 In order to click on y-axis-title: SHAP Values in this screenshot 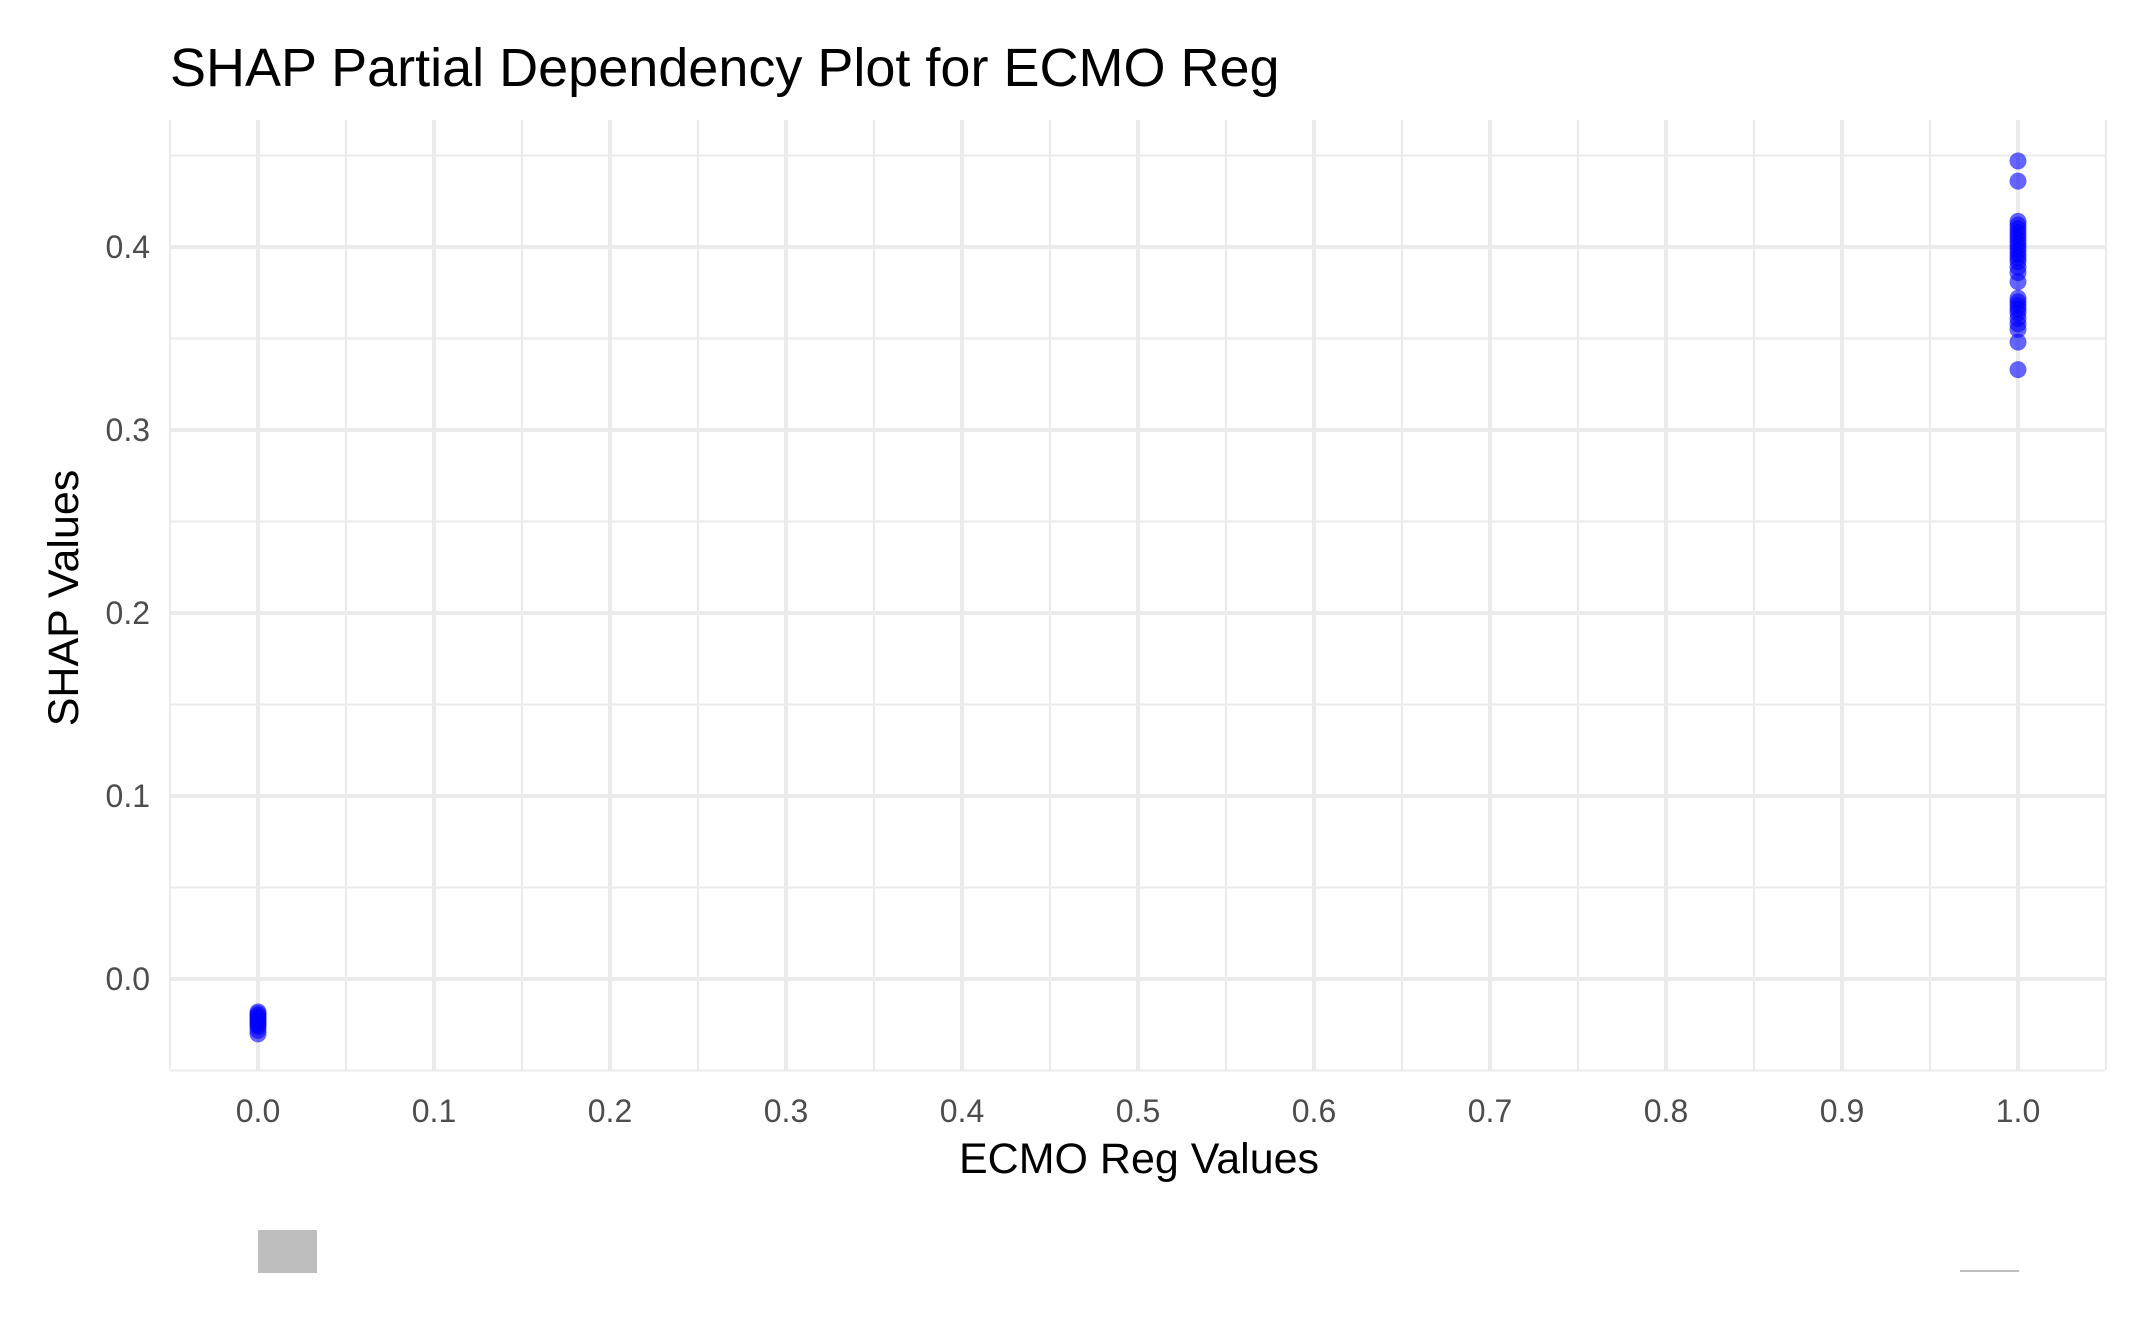, I will do `click(64, 598)`.